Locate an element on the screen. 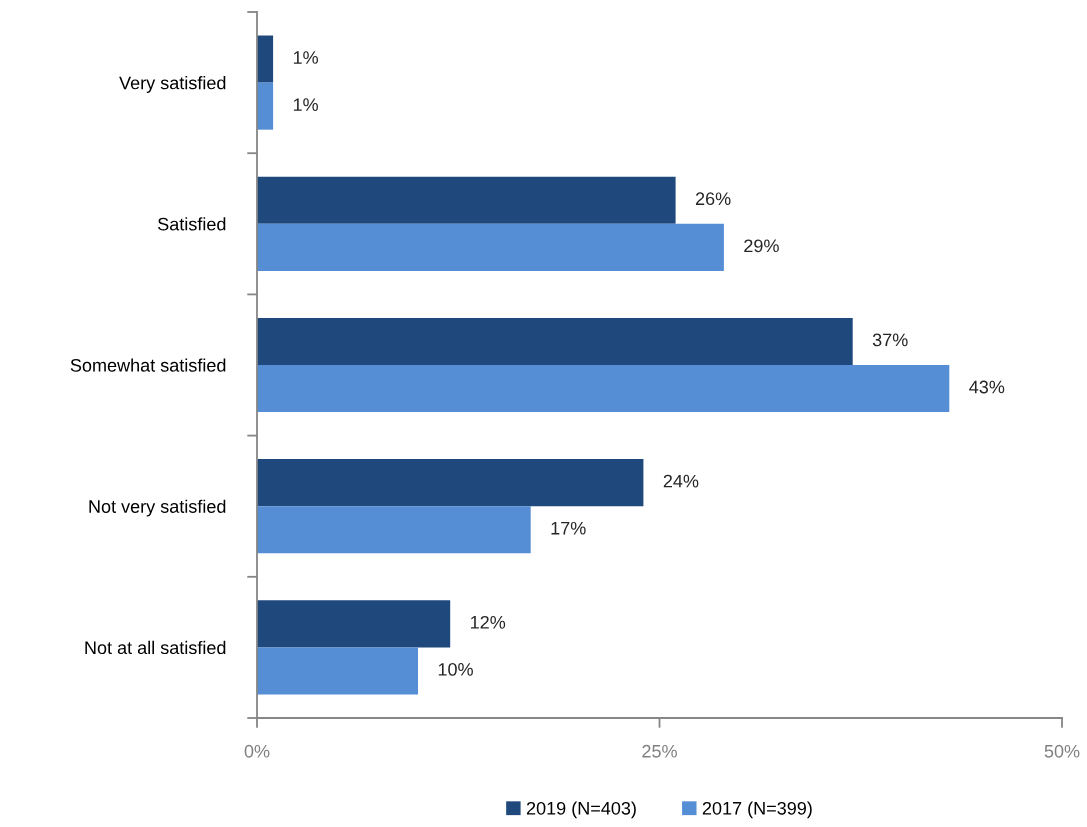  y-tick-label: Very satisfied is located at coordinates (172, 84).